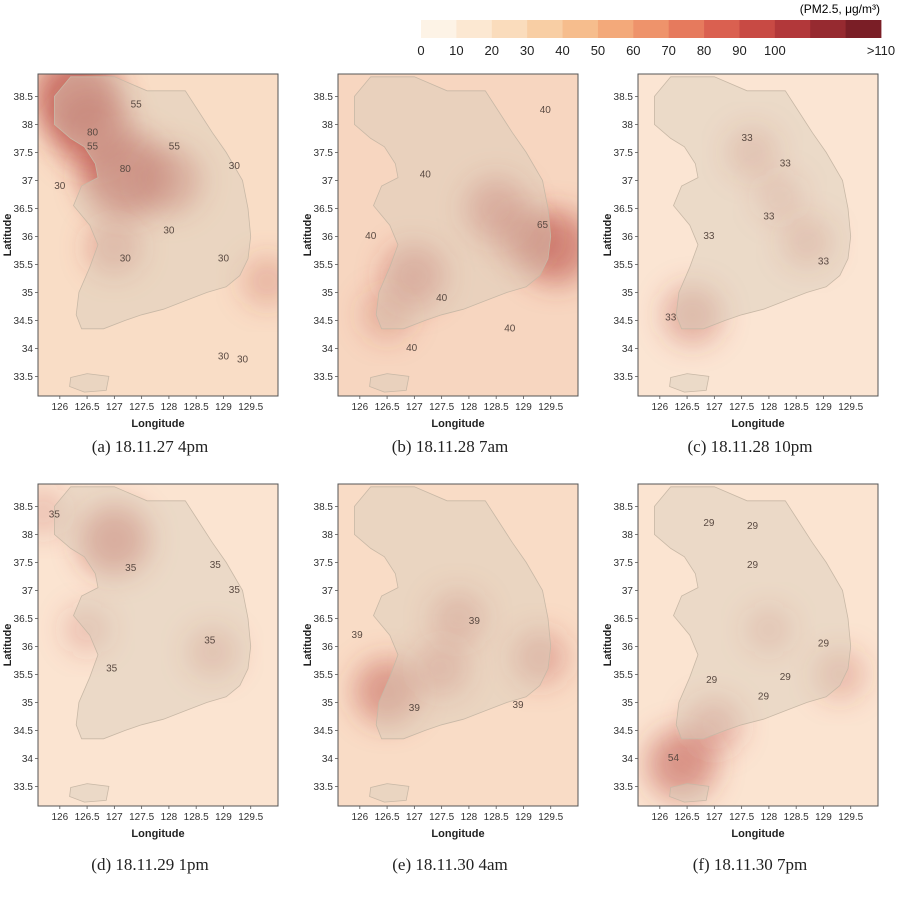 This screenshot has width=900, height=910. What do you see at coordinates (250, 817) in the screenshot?
I see `x-tick-label: 129.5` at bounding box center [250, 817].